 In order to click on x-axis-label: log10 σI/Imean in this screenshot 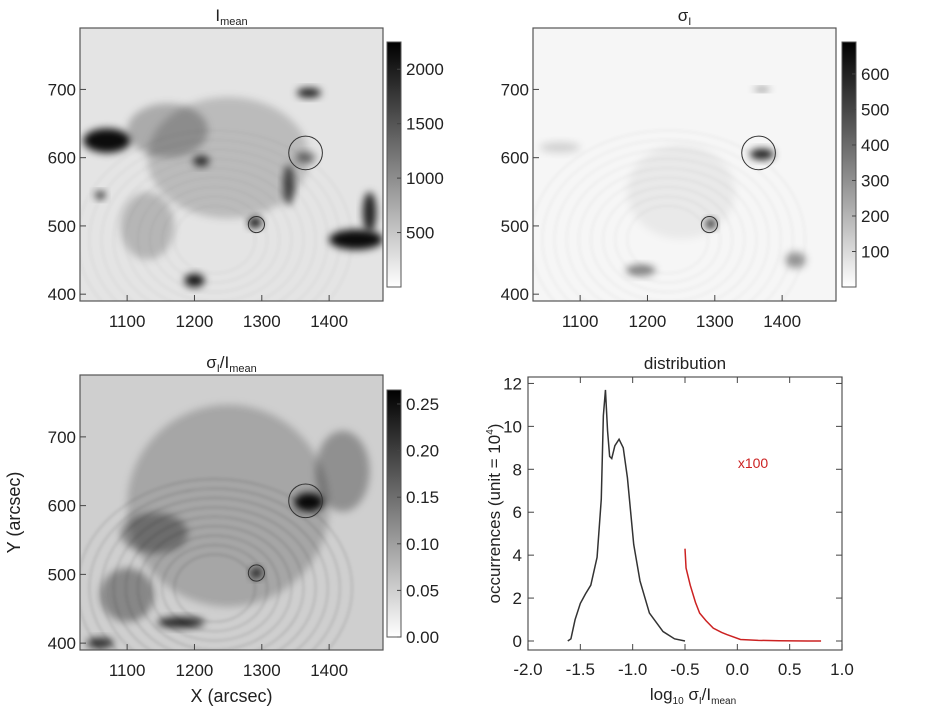, I will do `click(693, 696)`.